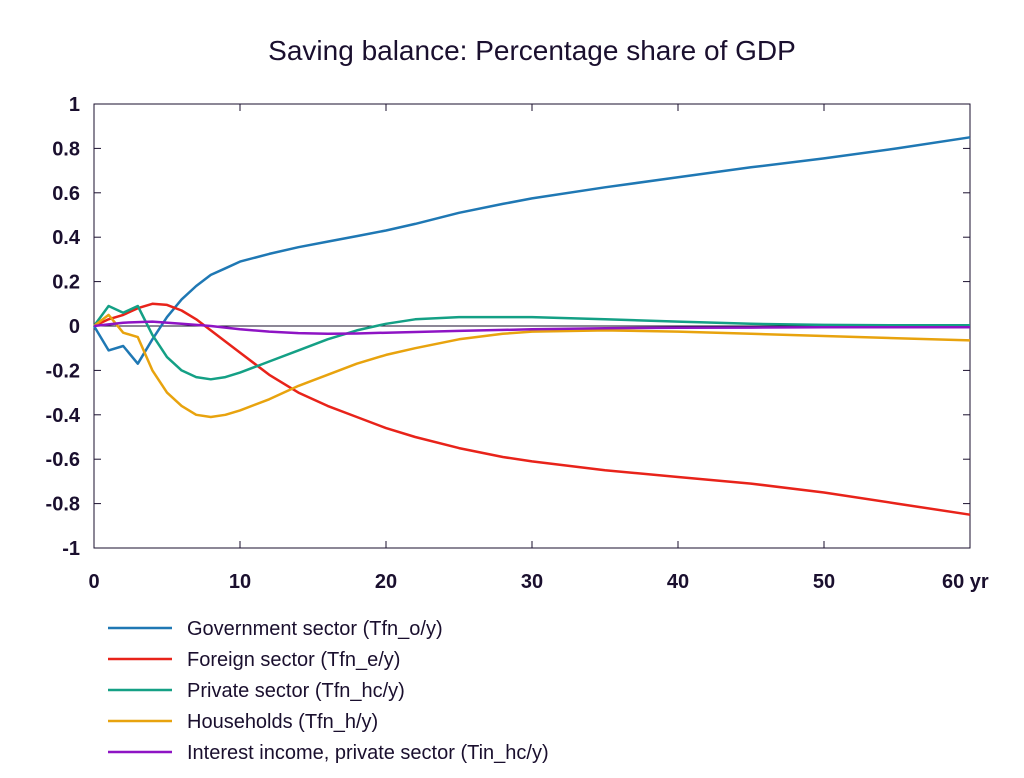 This screenshot has height=778, width=1024. What do you see at coordinates (965, 582) in the screenshot?
I see `x-tick-label: 60 yr` at bounding box center [965, 582].